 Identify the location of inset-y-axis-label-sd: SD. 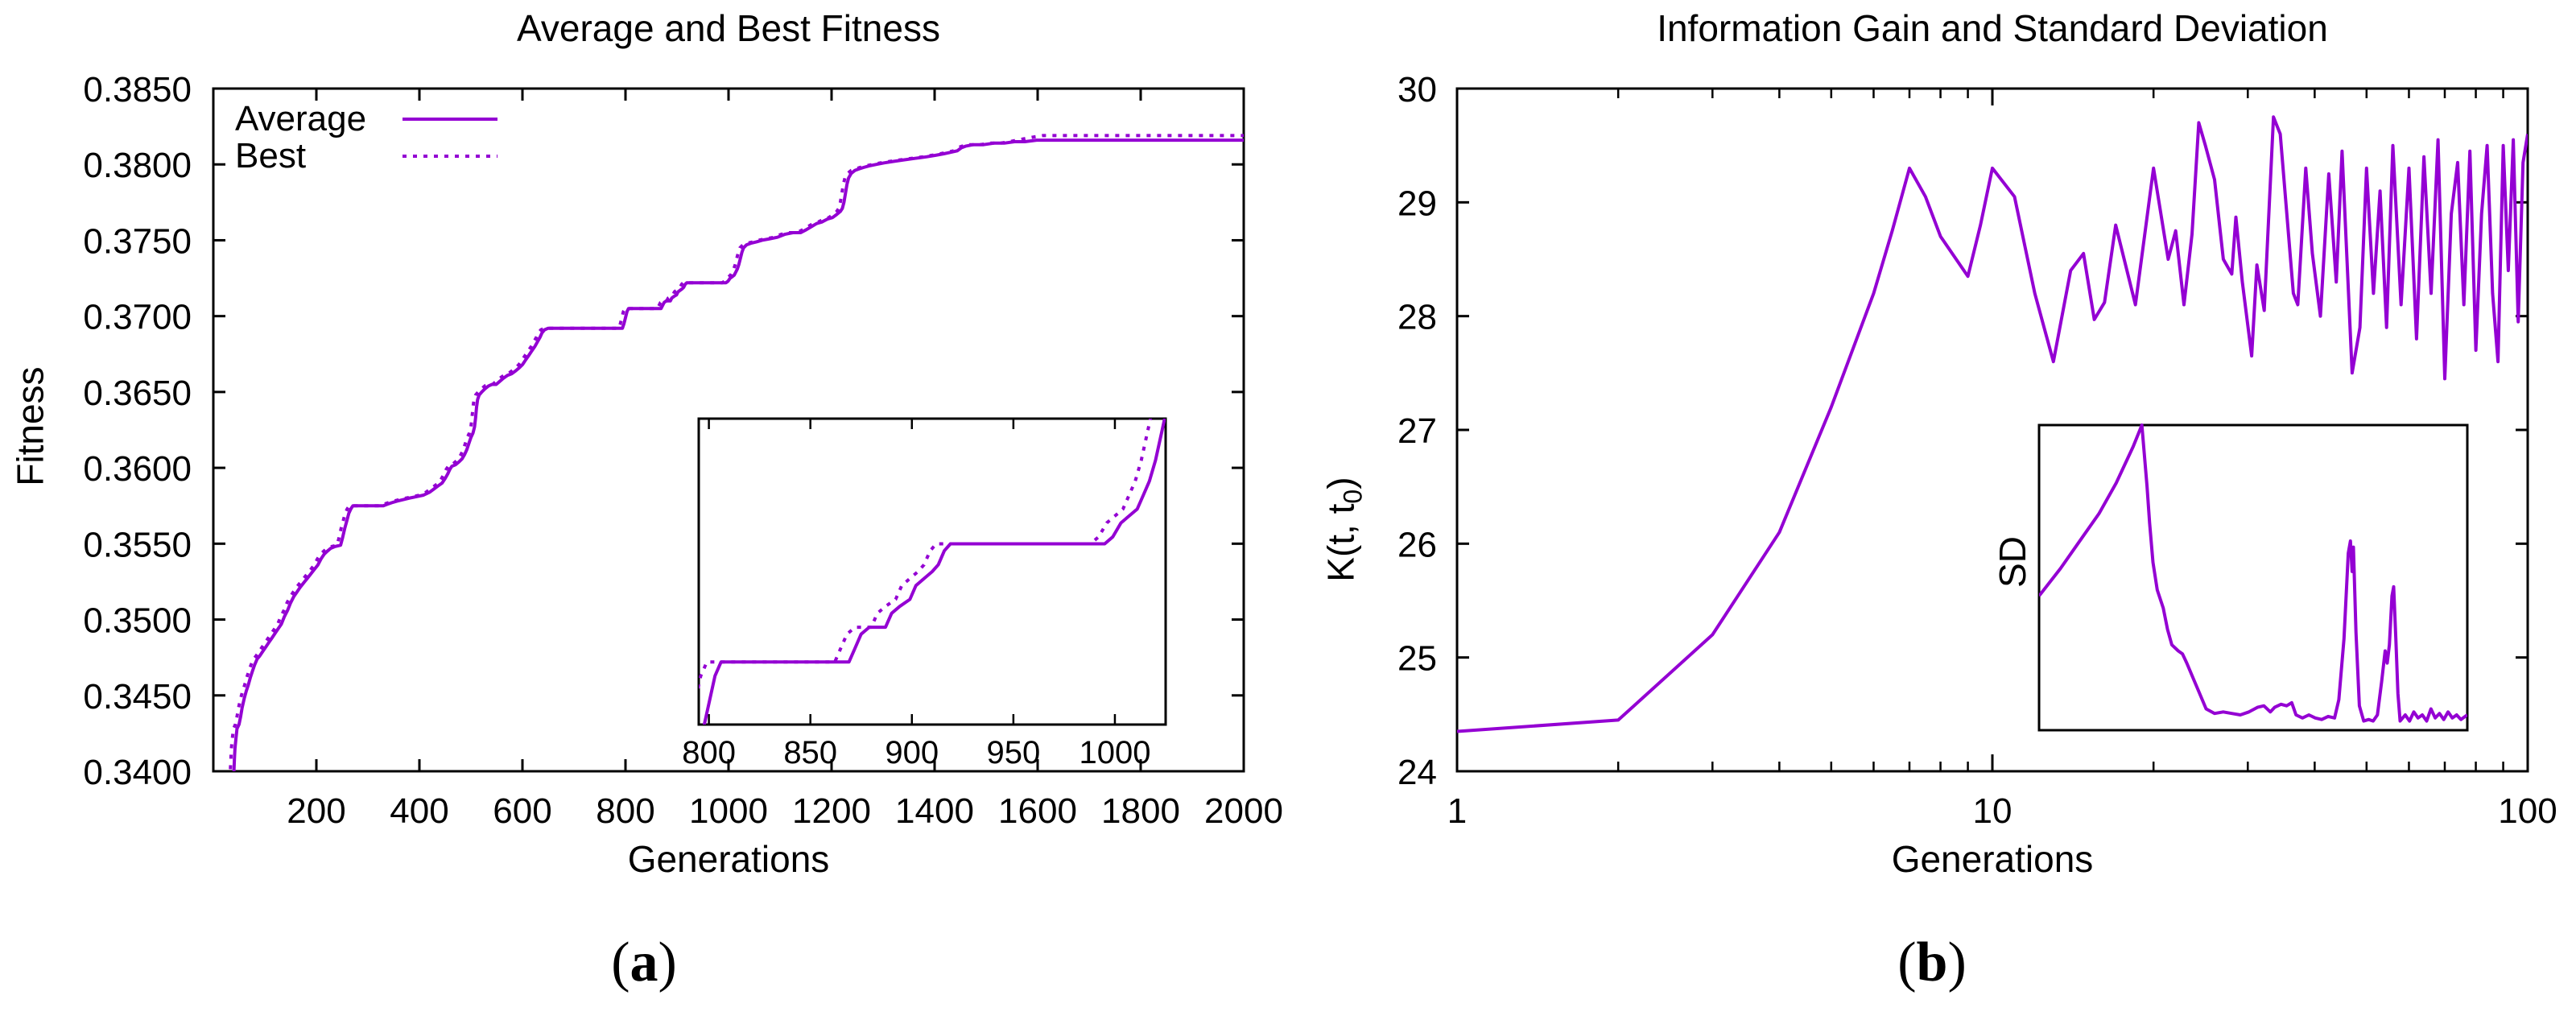
(2013, 562).